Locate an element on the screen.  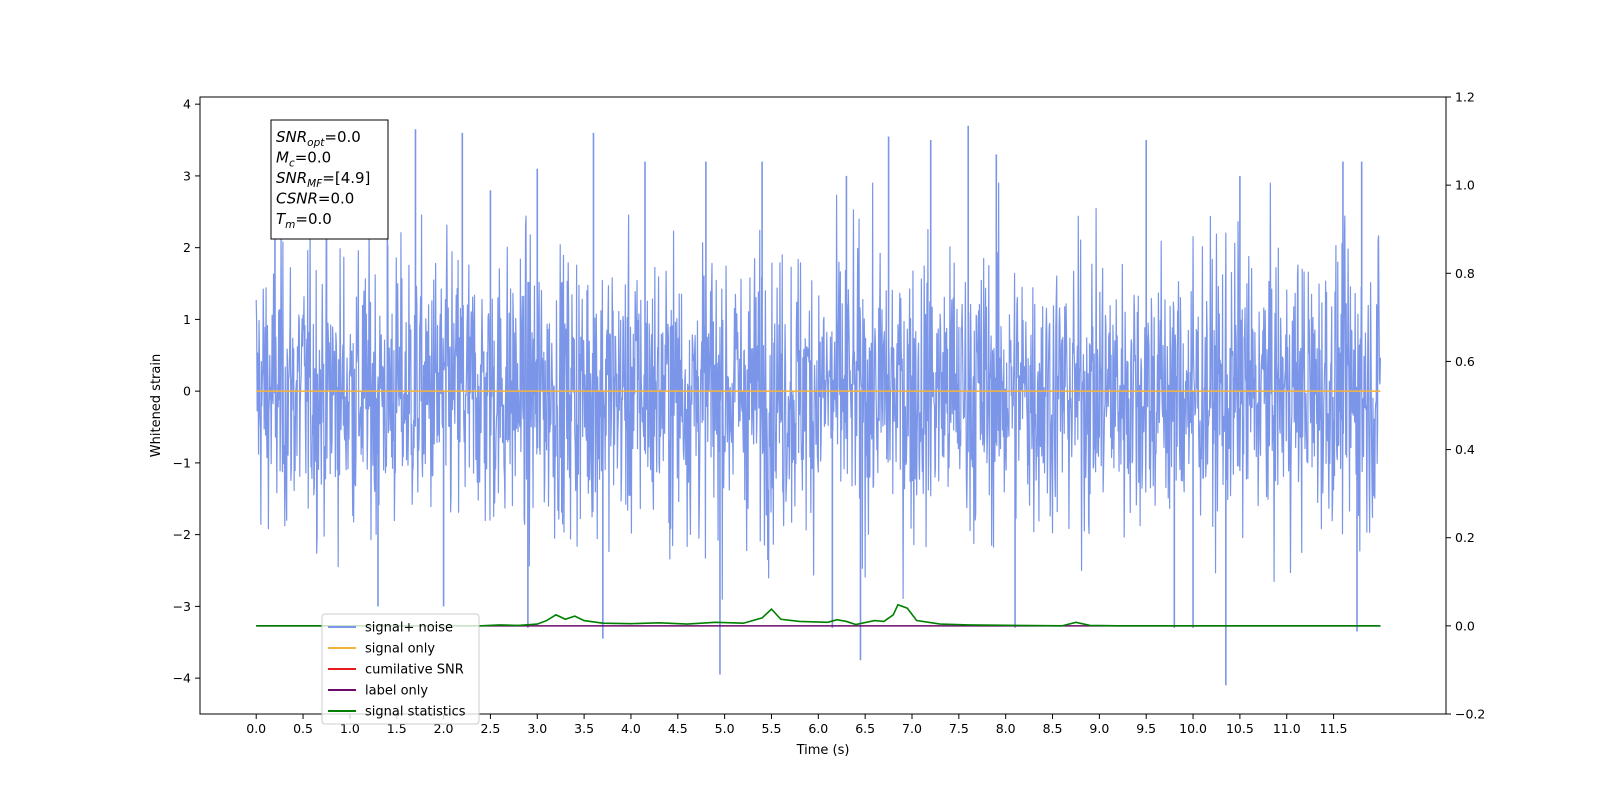
x-tick-label: 1.5 is located at coordinates (397, 728).